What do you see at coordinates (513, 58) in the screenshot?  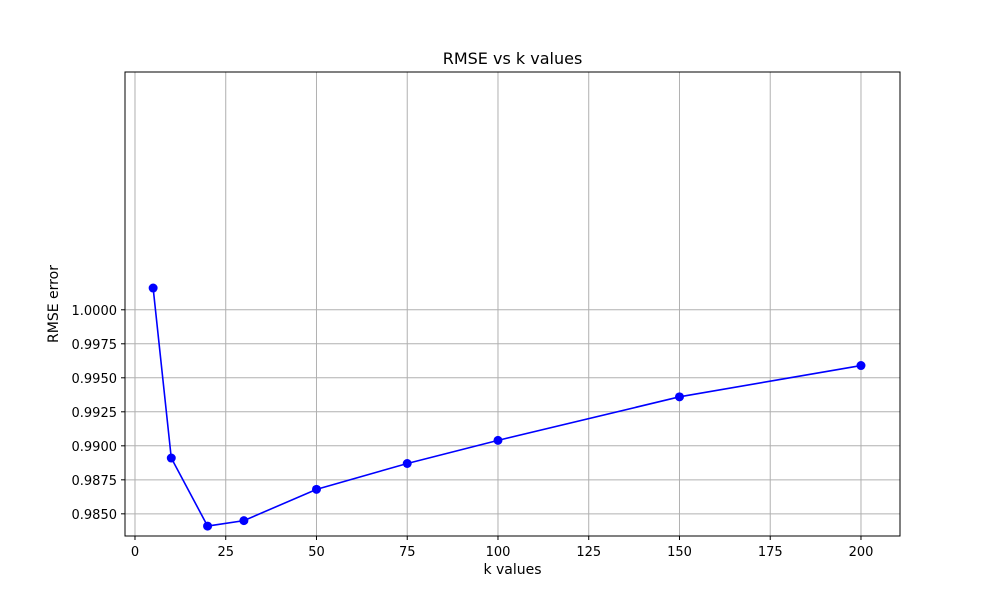 I see `chart-title: RMSE vs k values` at bounding box center [513, 58].